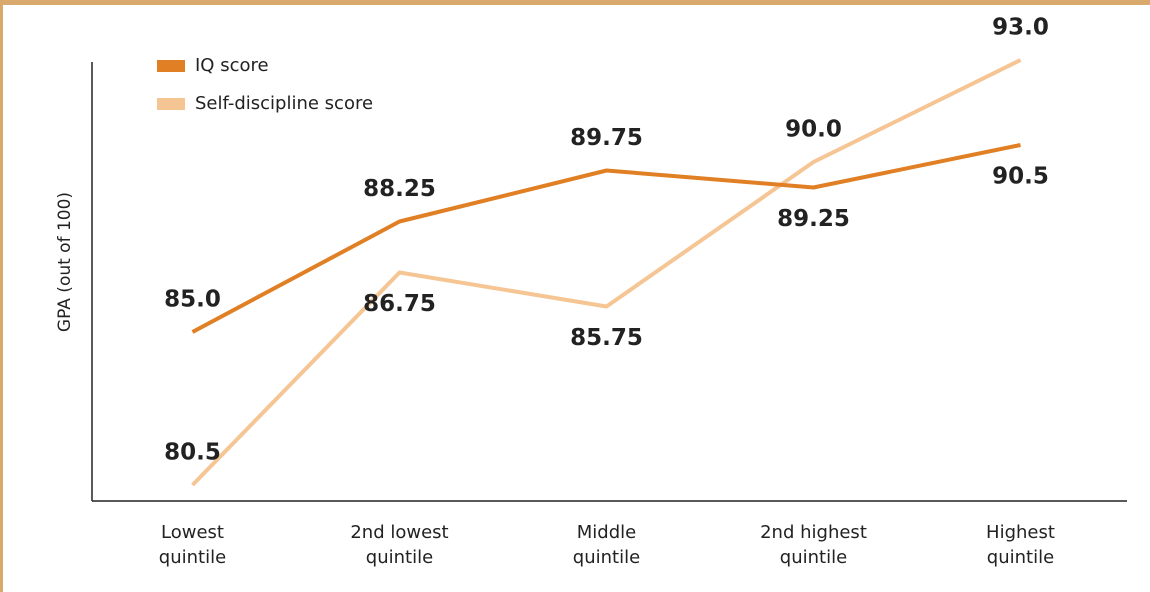 This screenshot has height=592, width=1150. What do you see at coordinates (1020, 28) in the screenshot?
I see `value-label: 93.0` at bounding box center [1020, 28].